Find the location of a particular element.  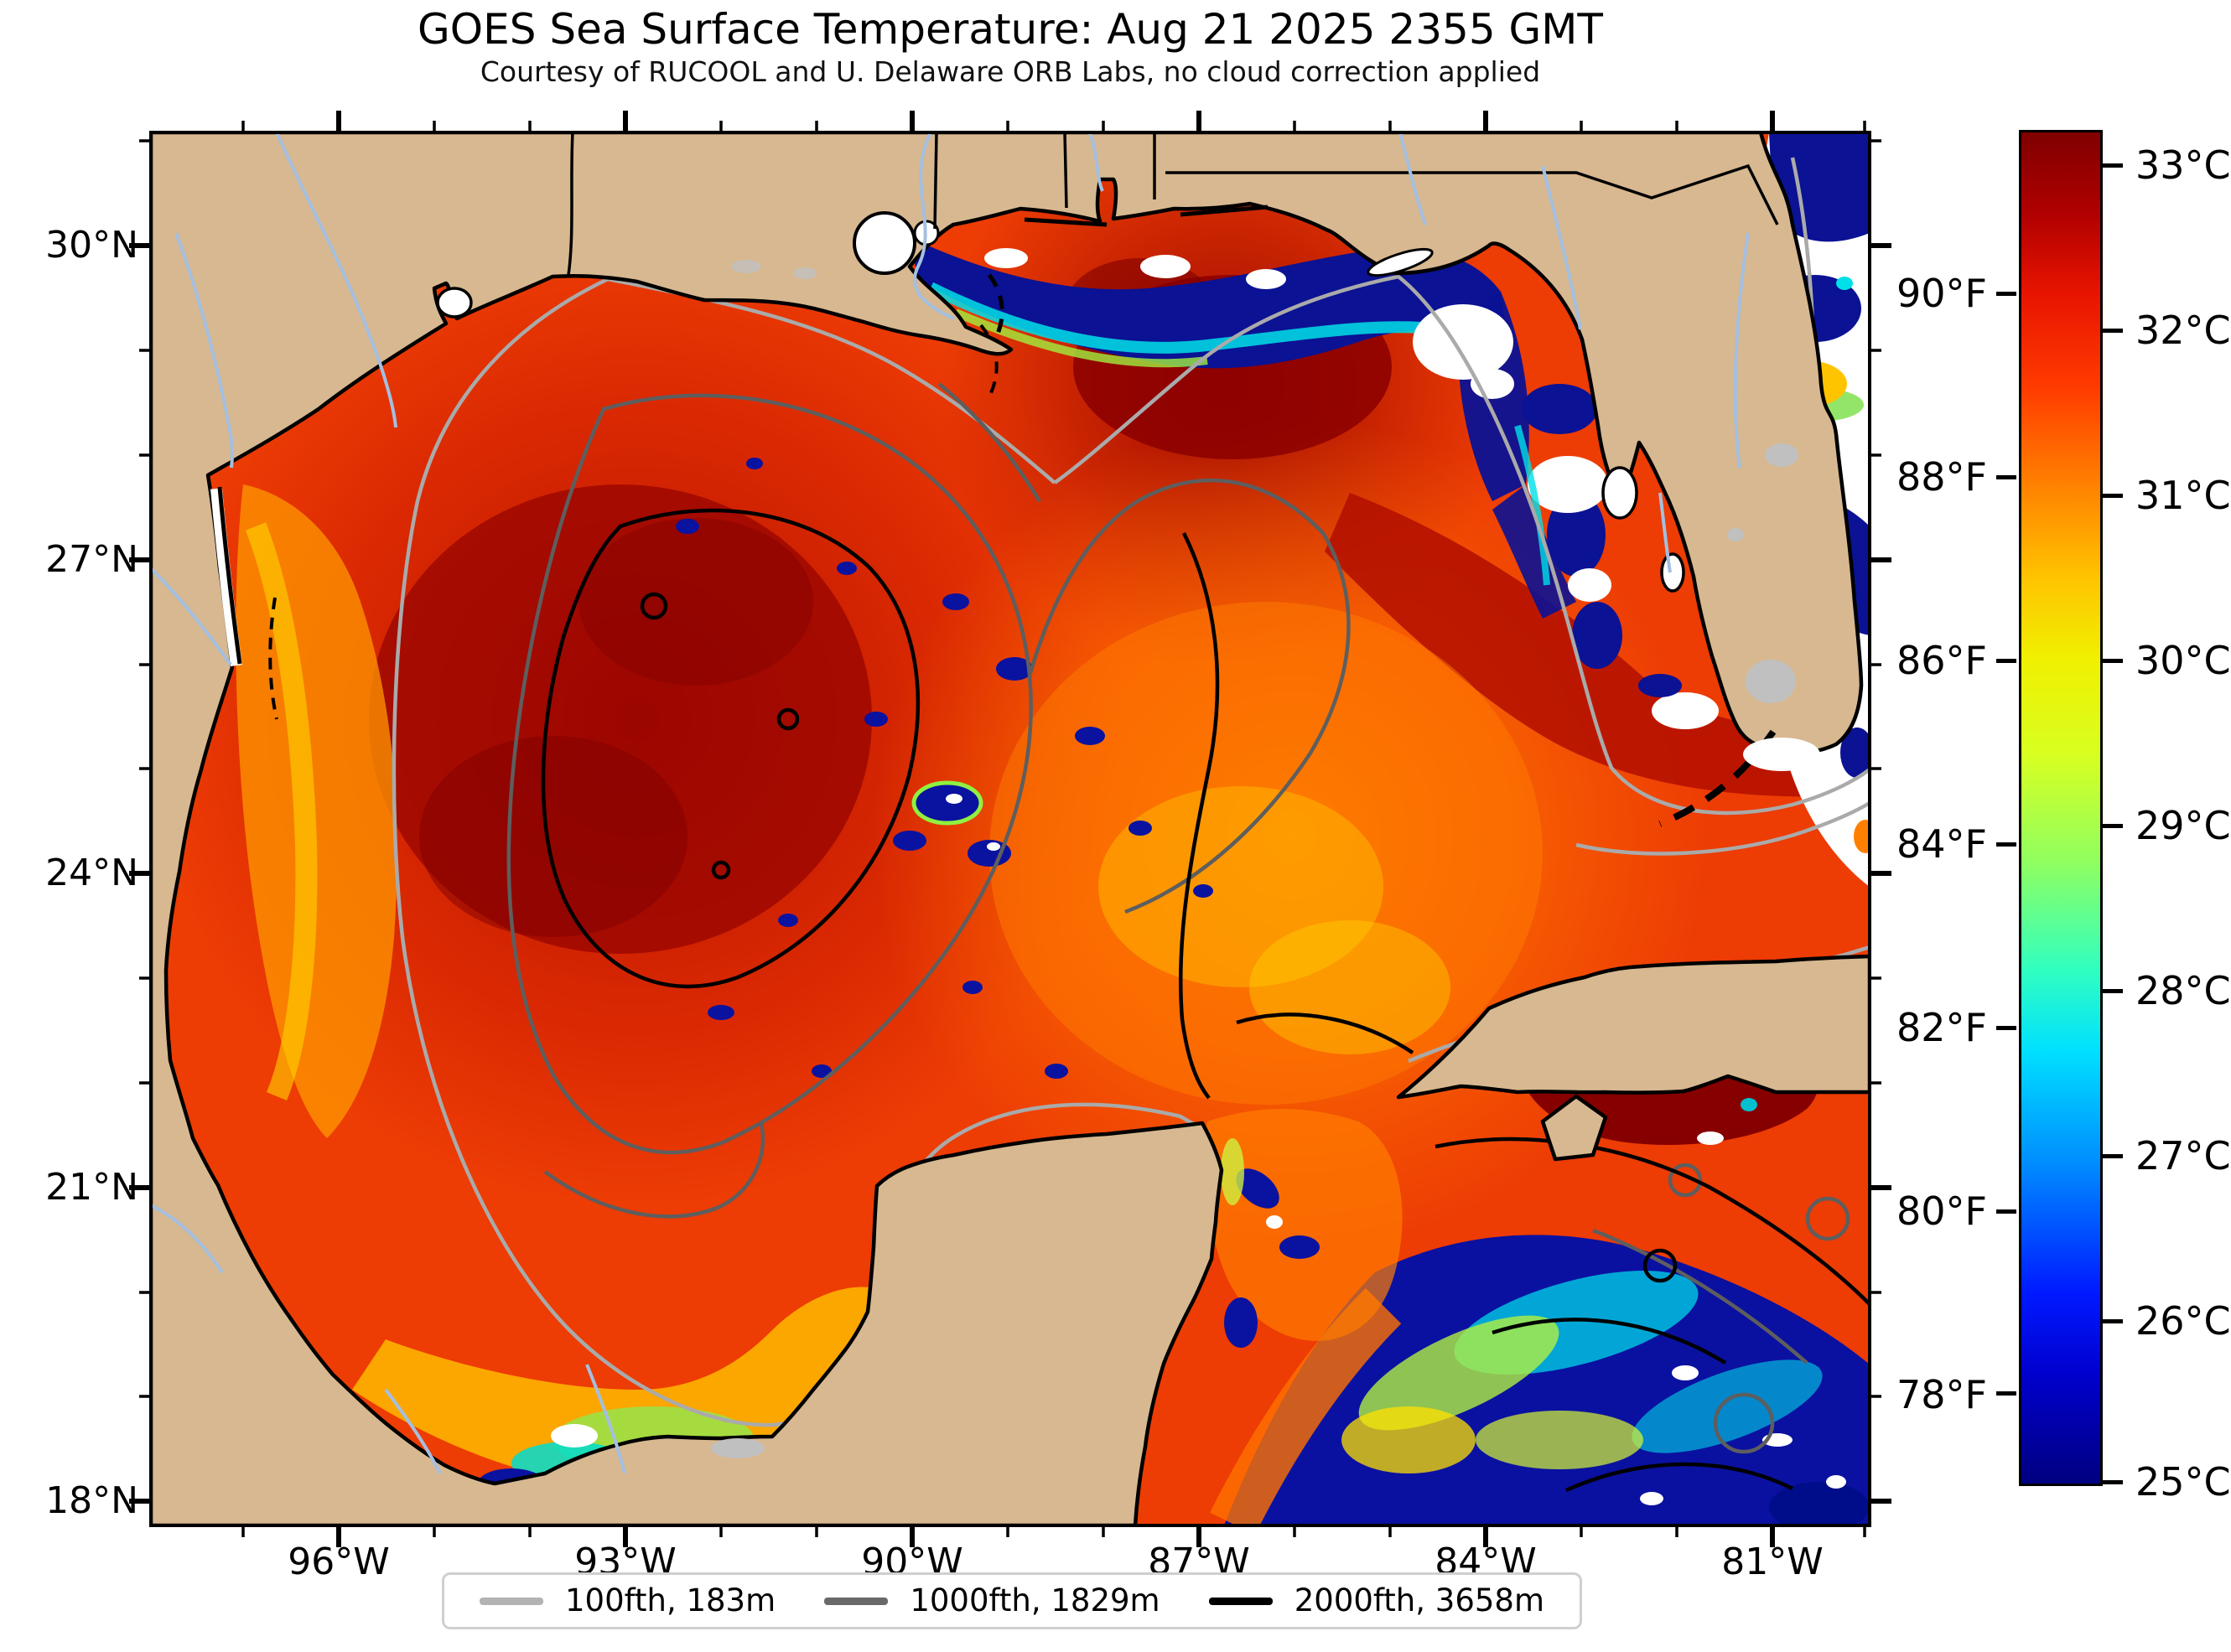

legend-item-2000fth: 2000fth, 3658m is located at coordinates (1376, 1600).